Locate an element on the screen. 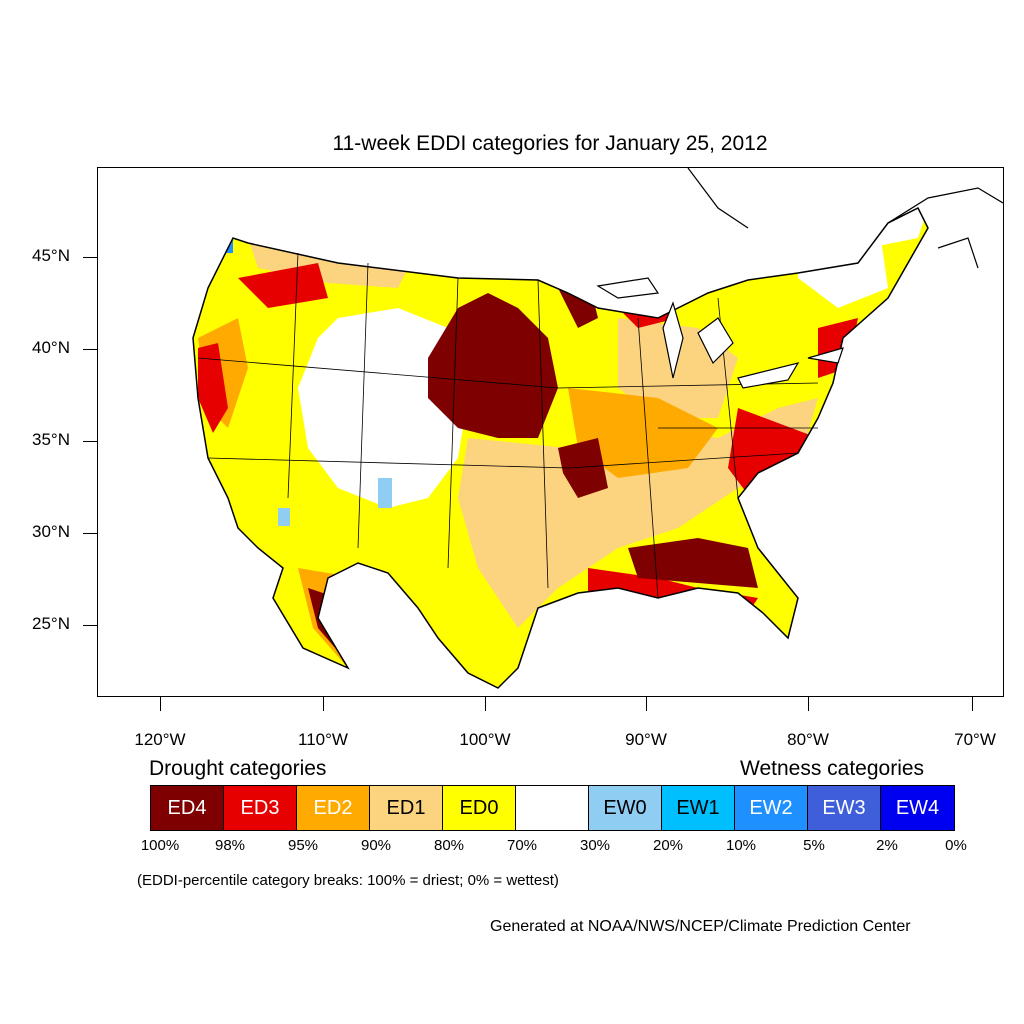 The width and height of the screenshot is (1024, 1024). lat-label-45: 45°N is located at coordinates (51, 255).